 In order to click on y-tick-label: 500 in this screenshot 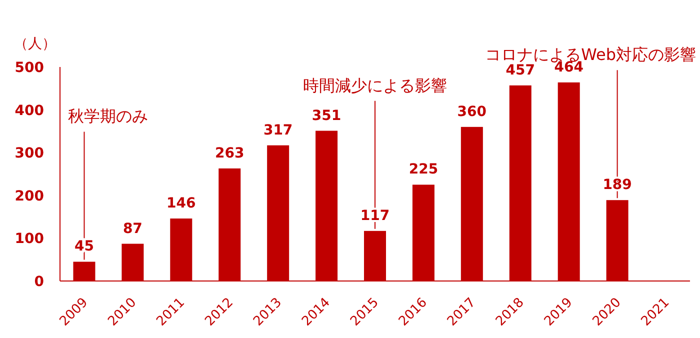, I will do `click(29, 68)`.